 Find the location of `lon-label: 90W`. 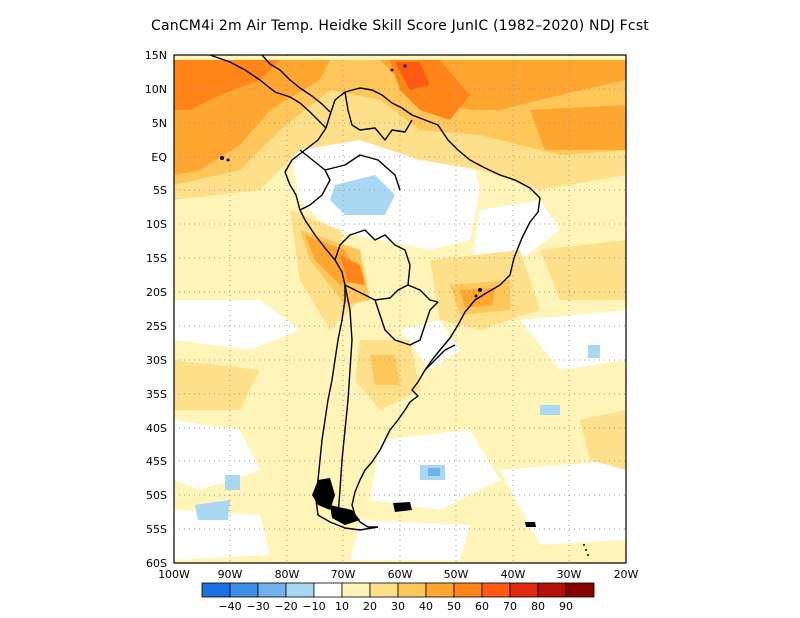

lon-label: 90W is located at coordinates (230, 574).